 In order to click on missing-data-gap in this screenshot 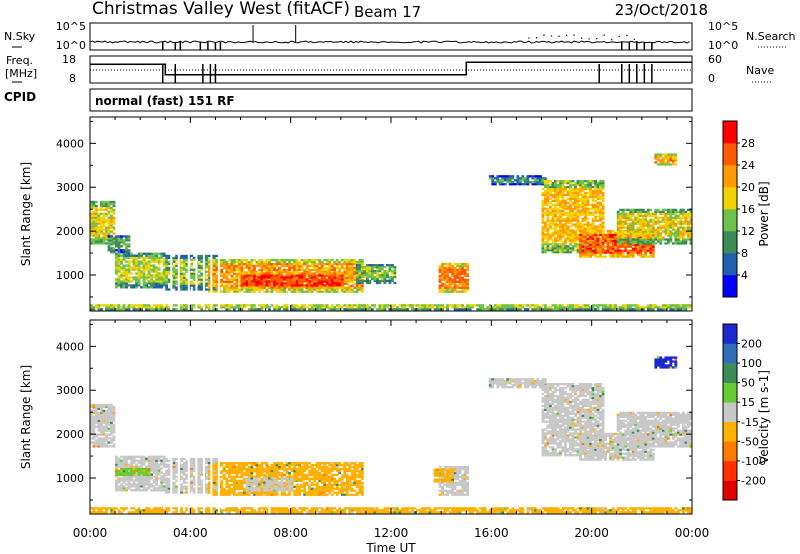, I will do `click(196, 214)`.